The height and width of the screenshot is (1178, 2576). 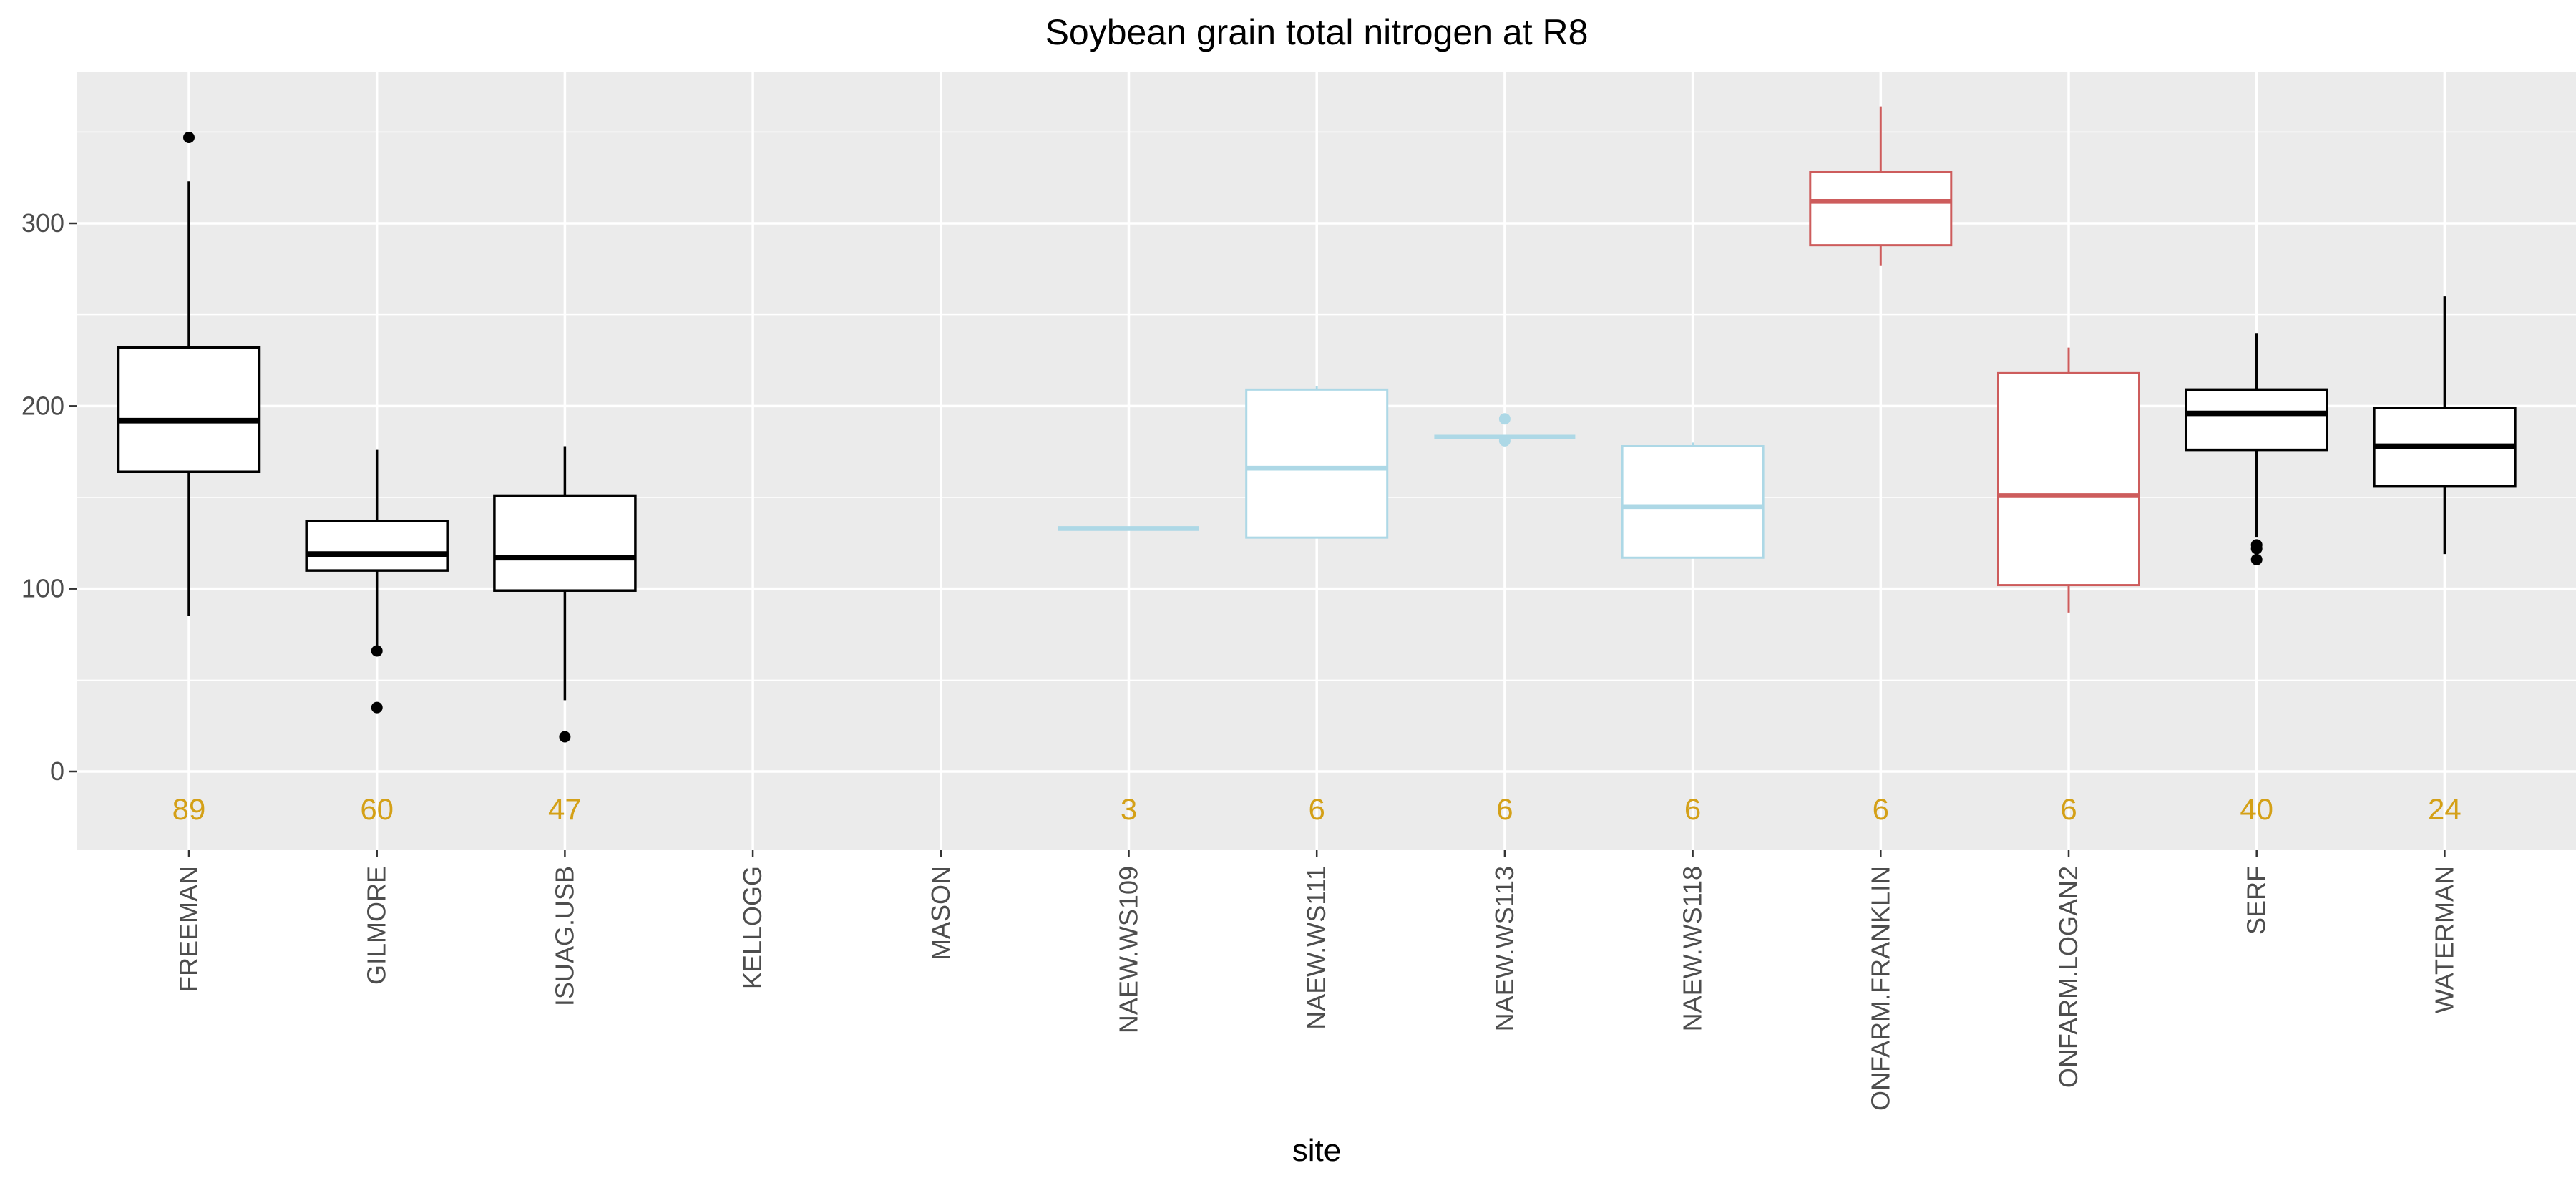 I want to click on x-tick-label: ONFARM.FRANKLIN, so click(x=1880, y=989).